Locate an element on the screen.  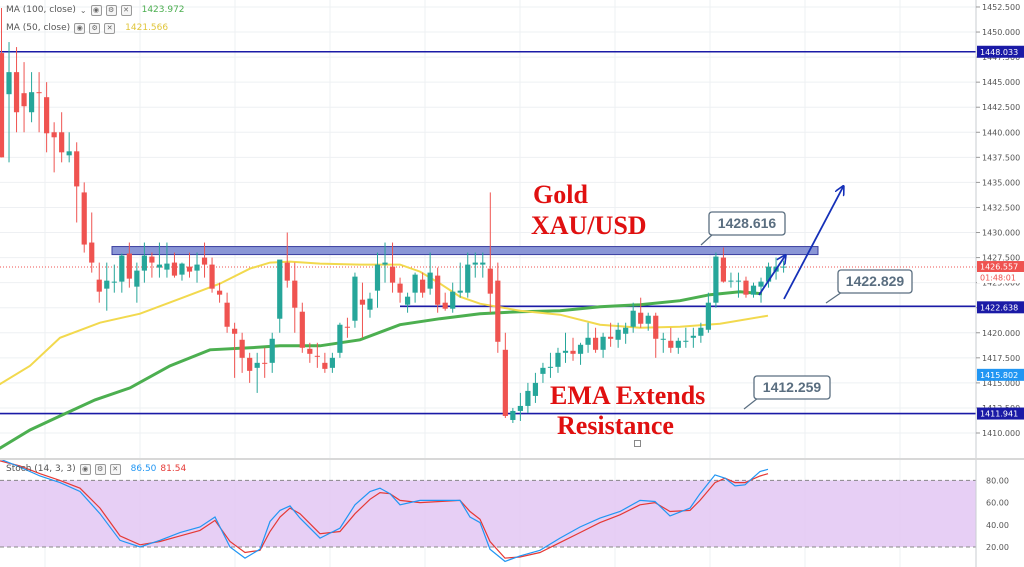
trend-arrow-long is located at coordinates (813, 243).